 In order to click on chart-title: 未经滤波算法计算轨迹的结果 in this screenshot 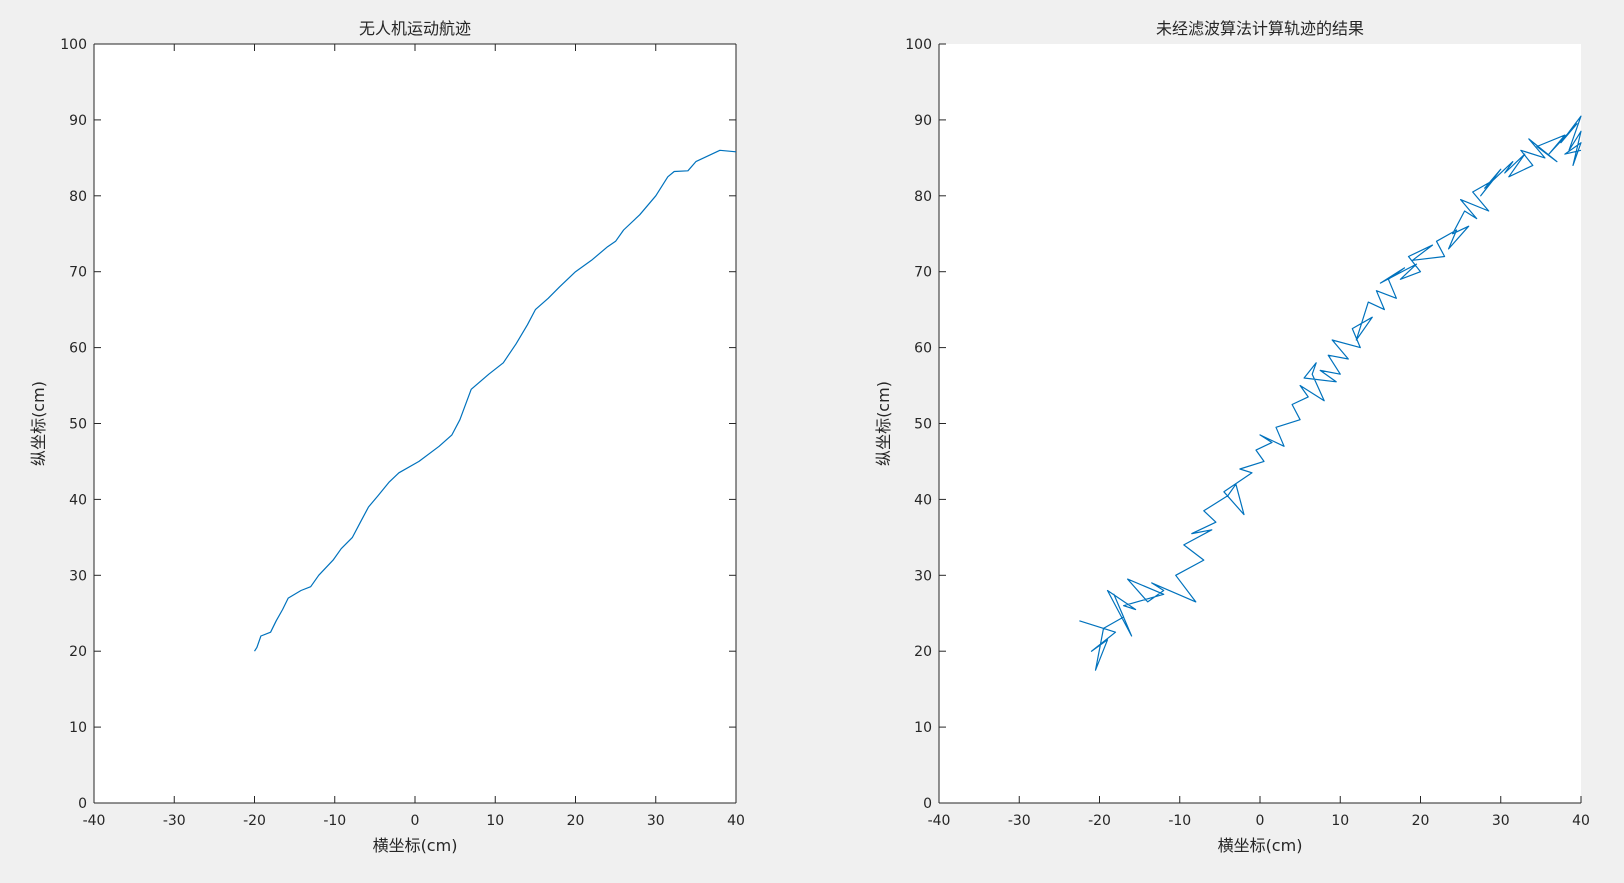, I will do `click(1260, 28)`.